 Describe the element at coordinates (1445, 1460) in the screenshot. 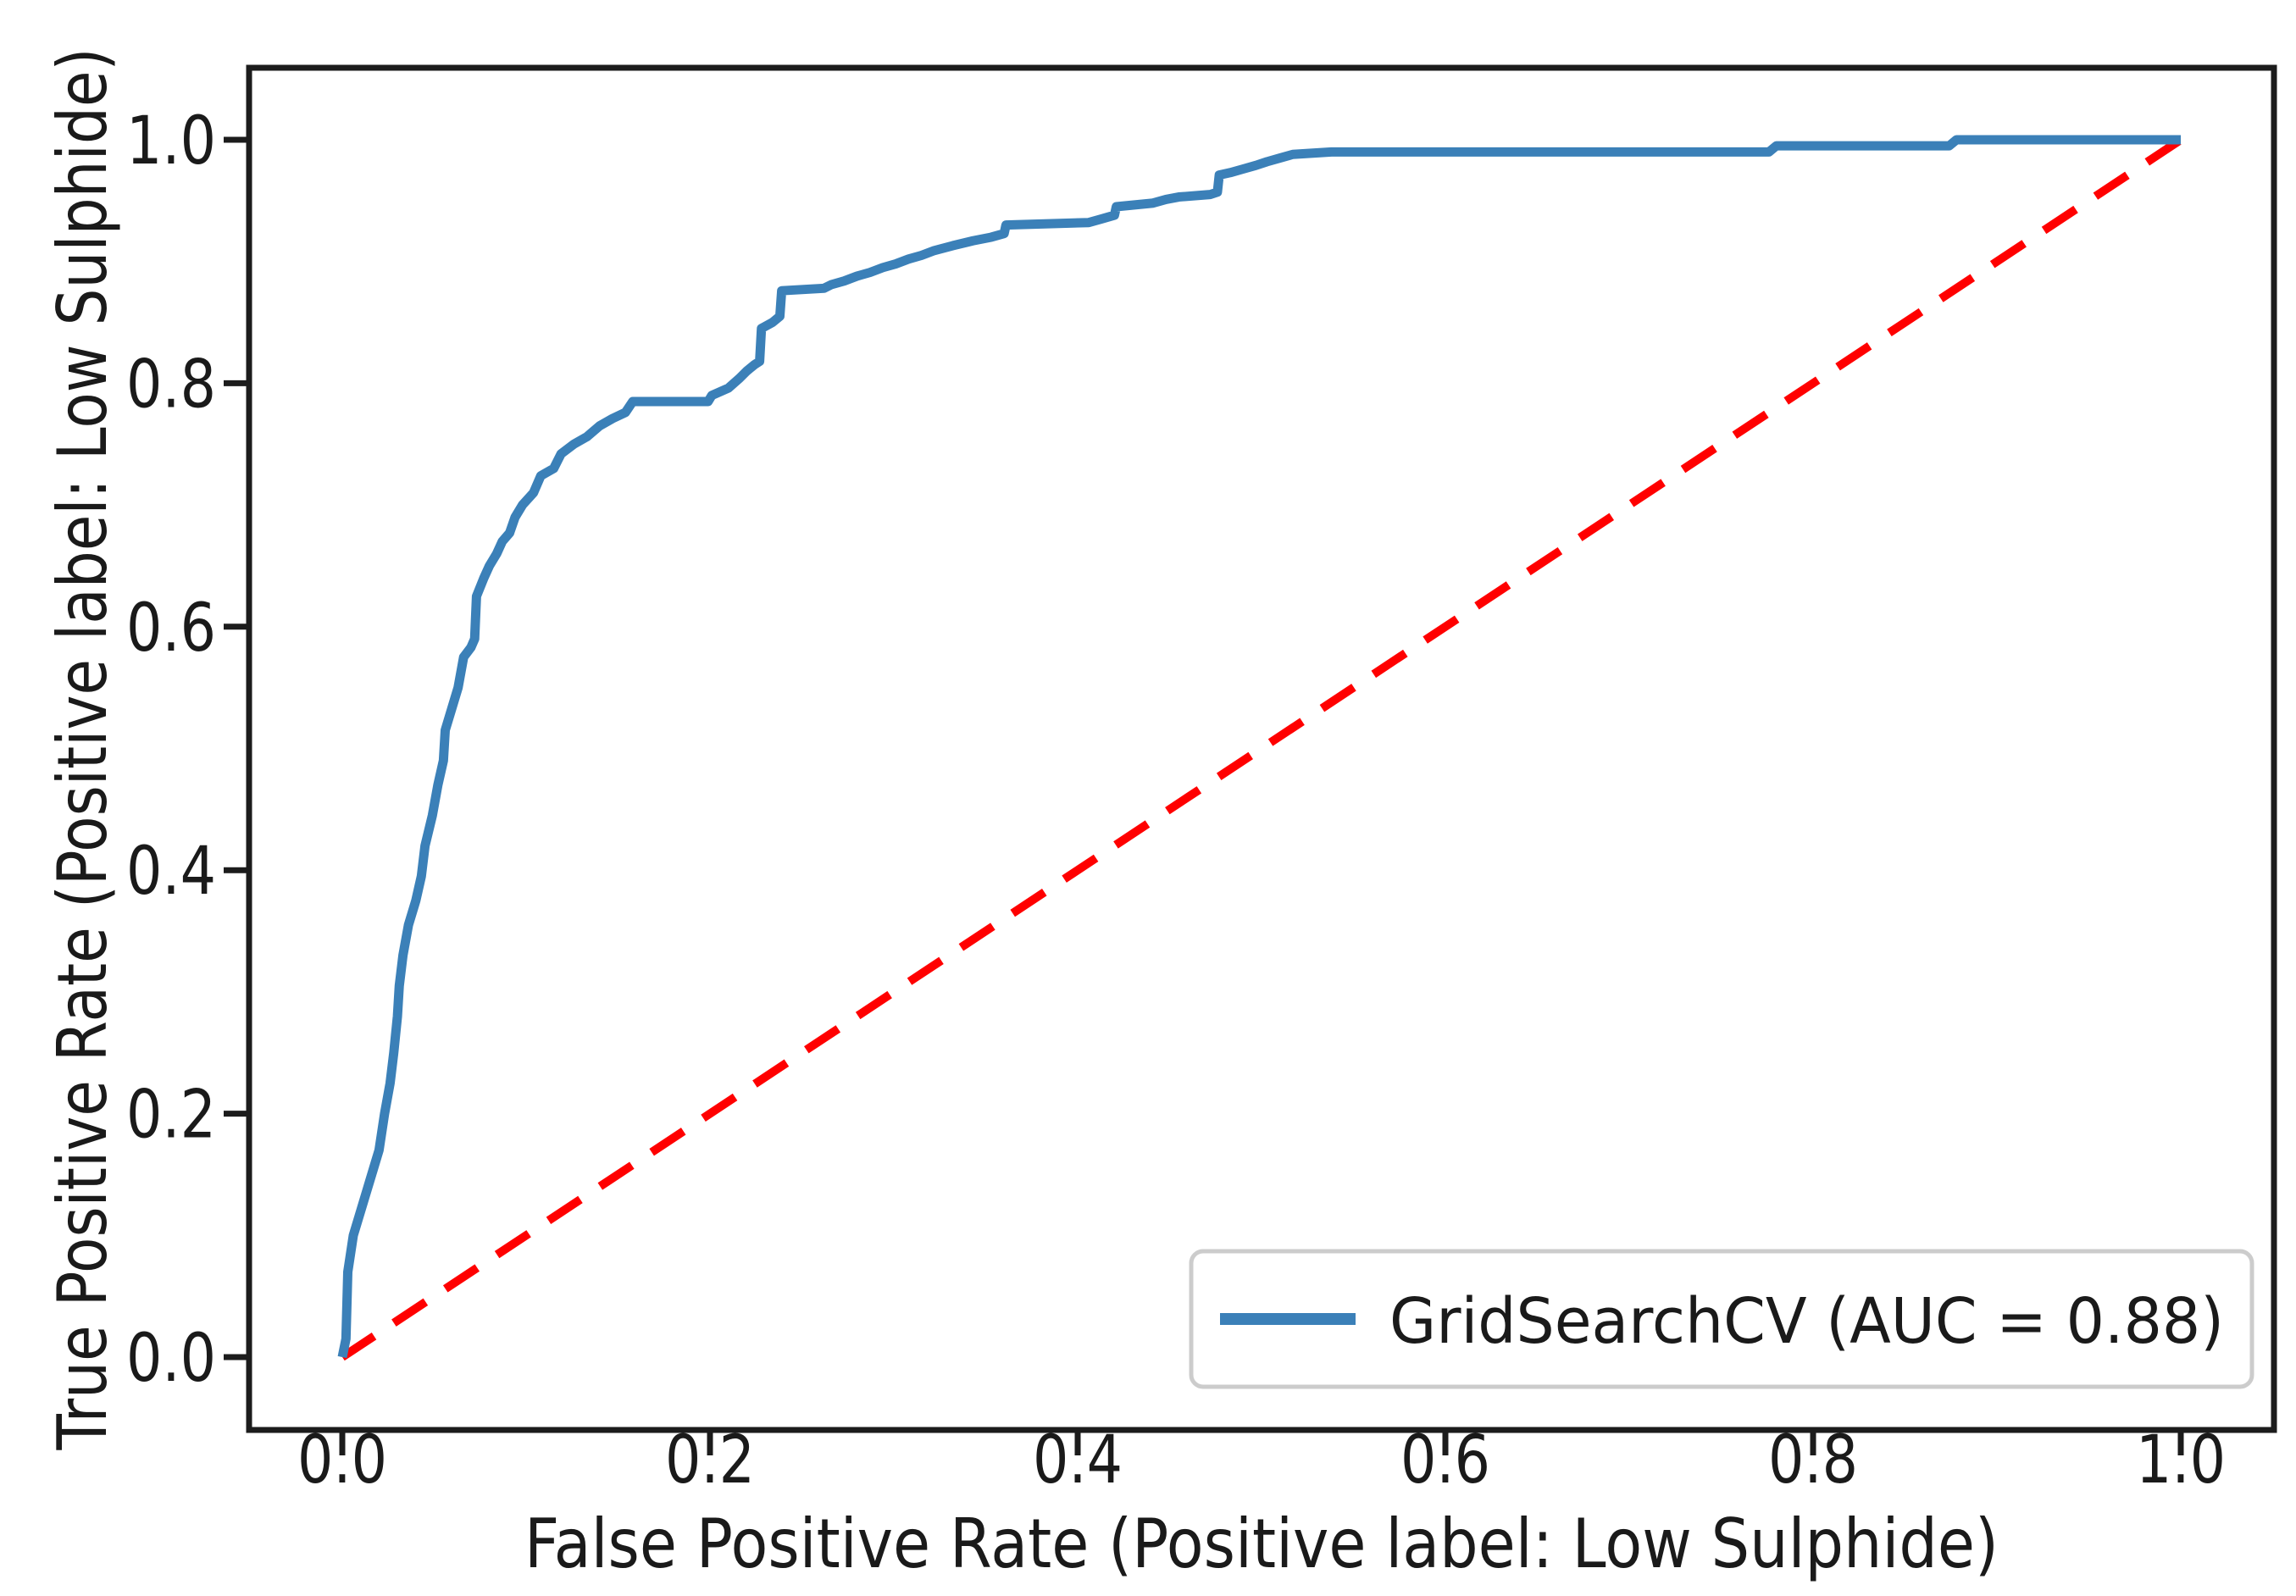

I see `x-tick-label: 0.6` at that location.